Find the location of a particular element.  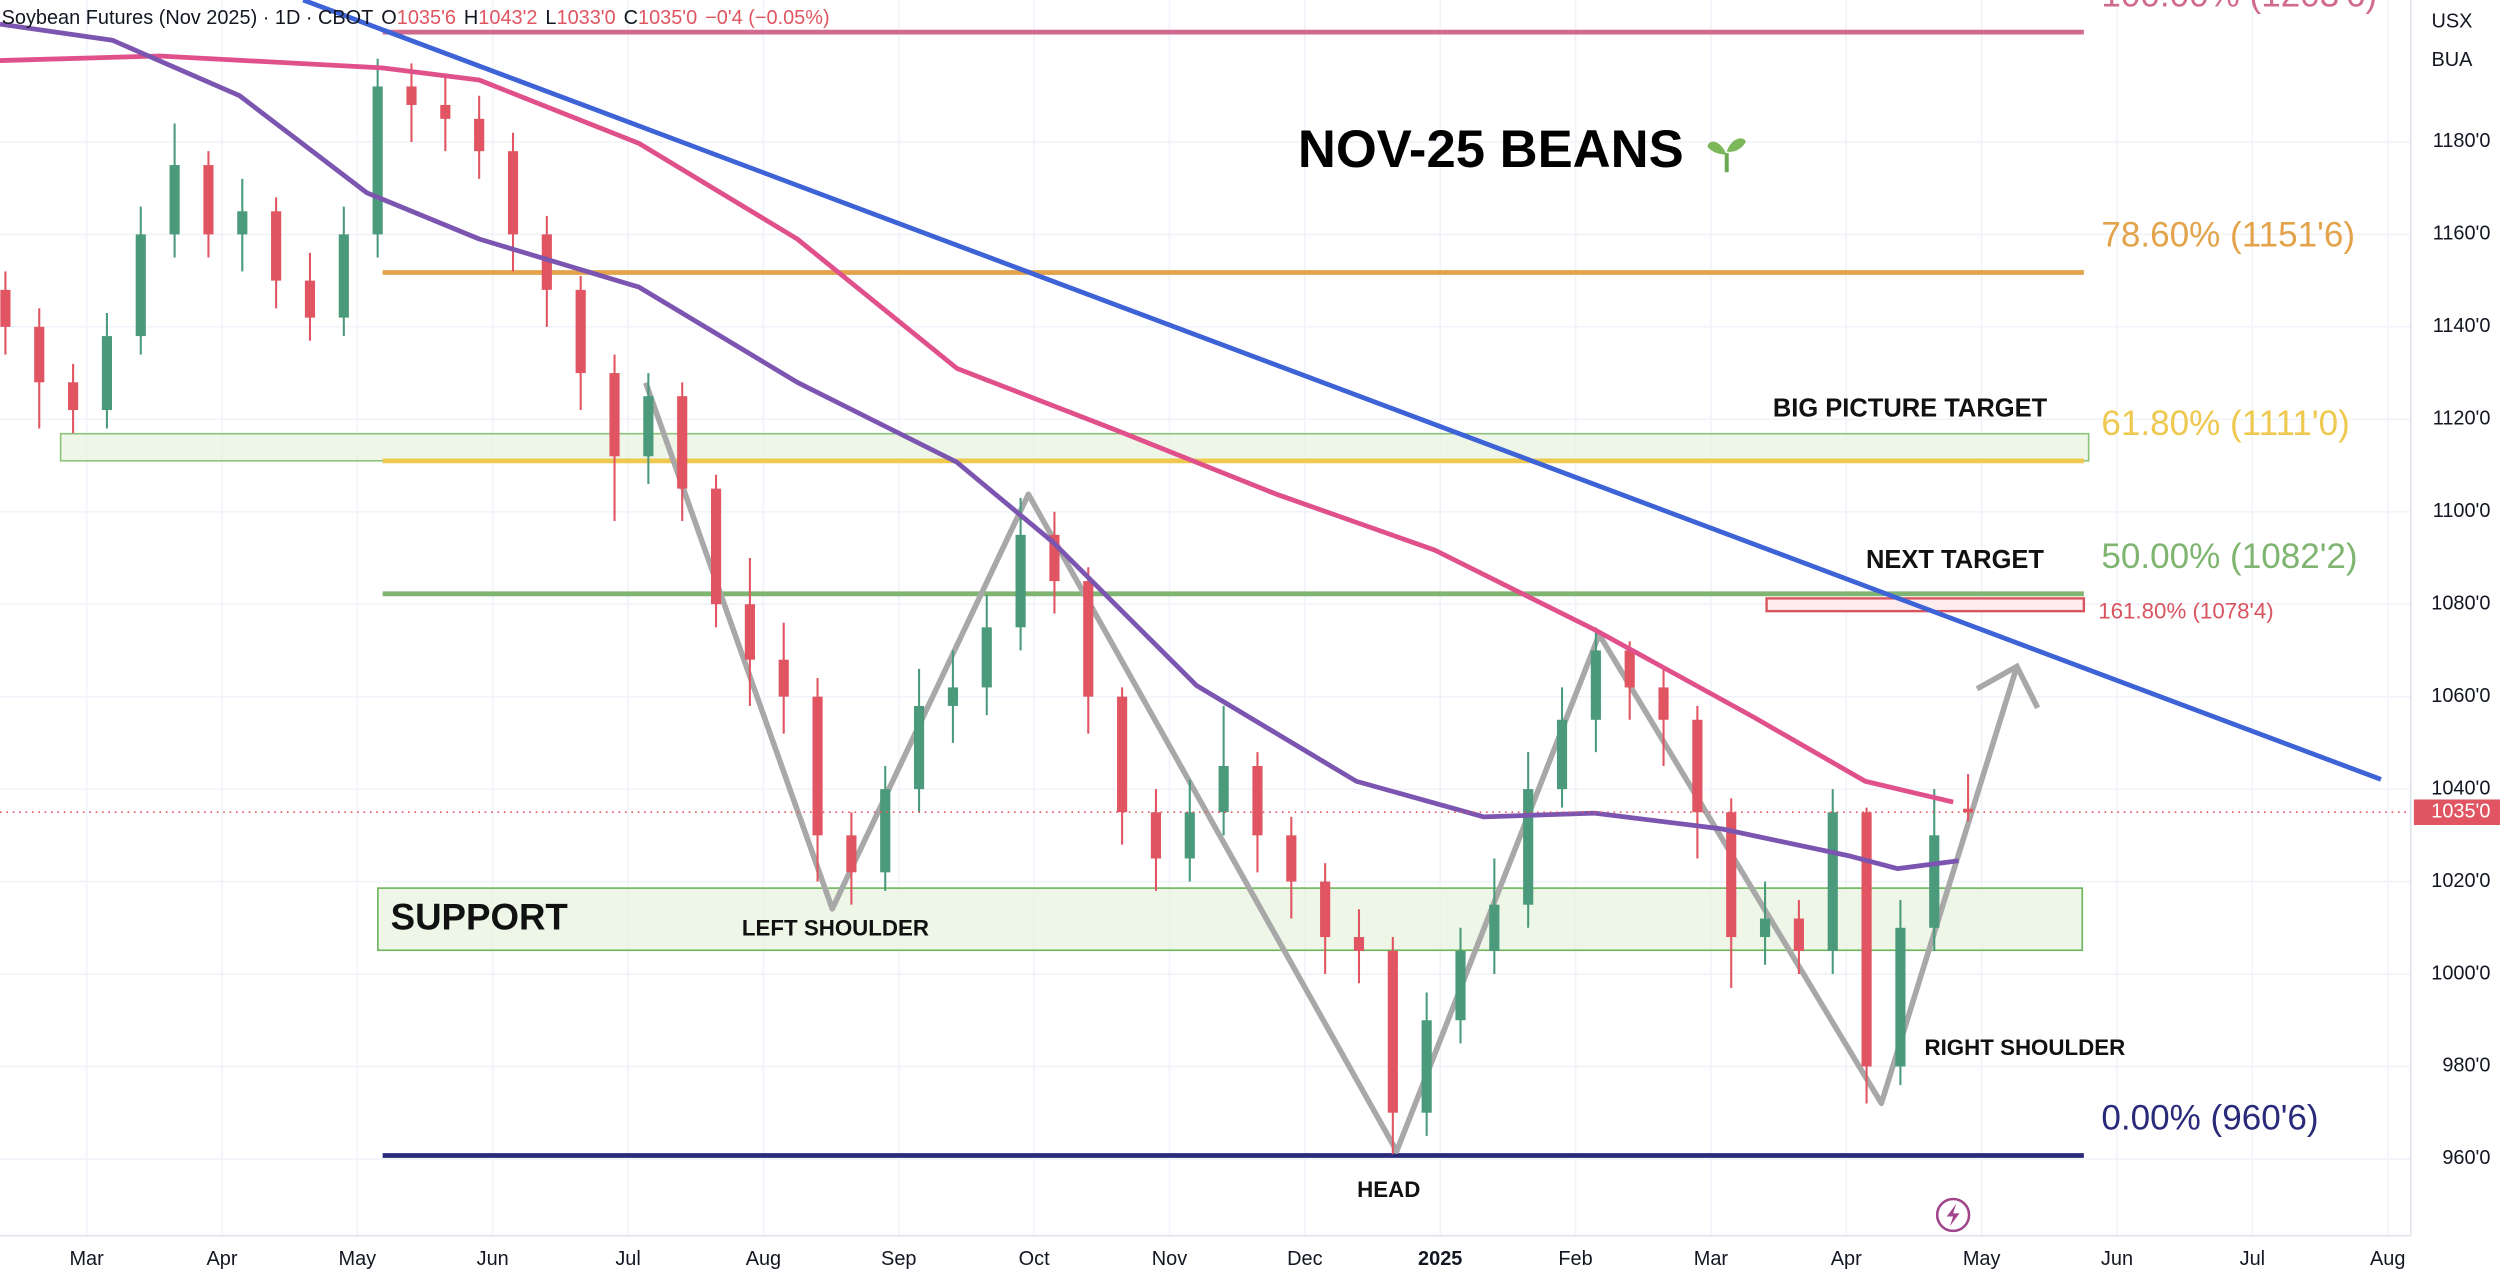

annotation: NEXT TARGET is located at coordinates (1955, 560).